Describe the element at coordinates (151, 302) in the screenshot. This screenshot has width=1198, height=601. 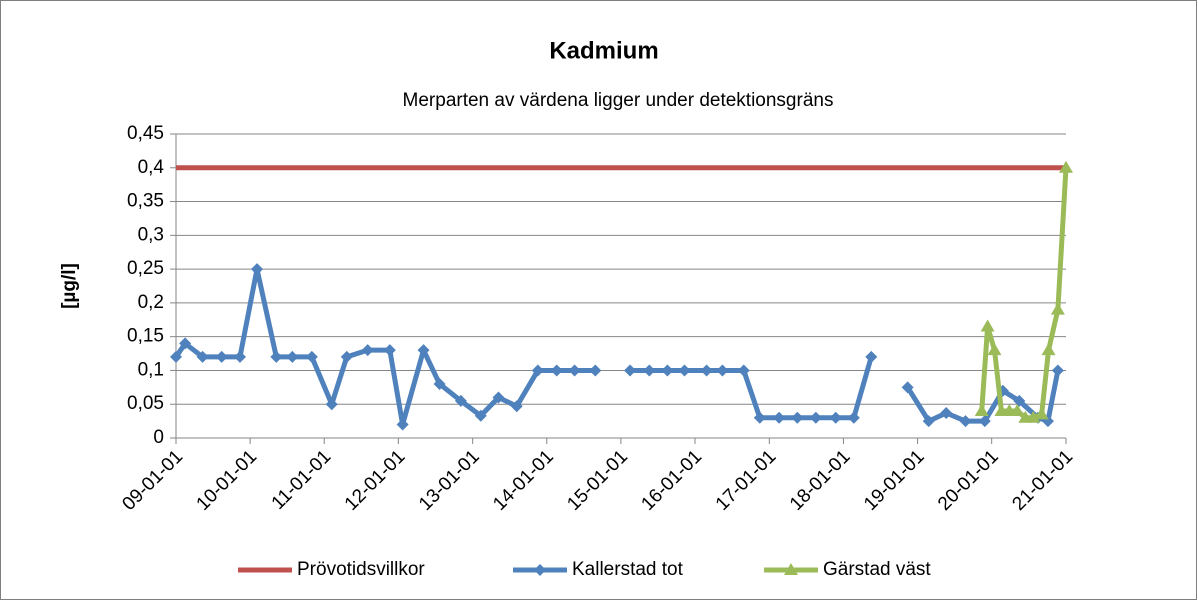
I see `y-tick-label: 0,2` at that location.